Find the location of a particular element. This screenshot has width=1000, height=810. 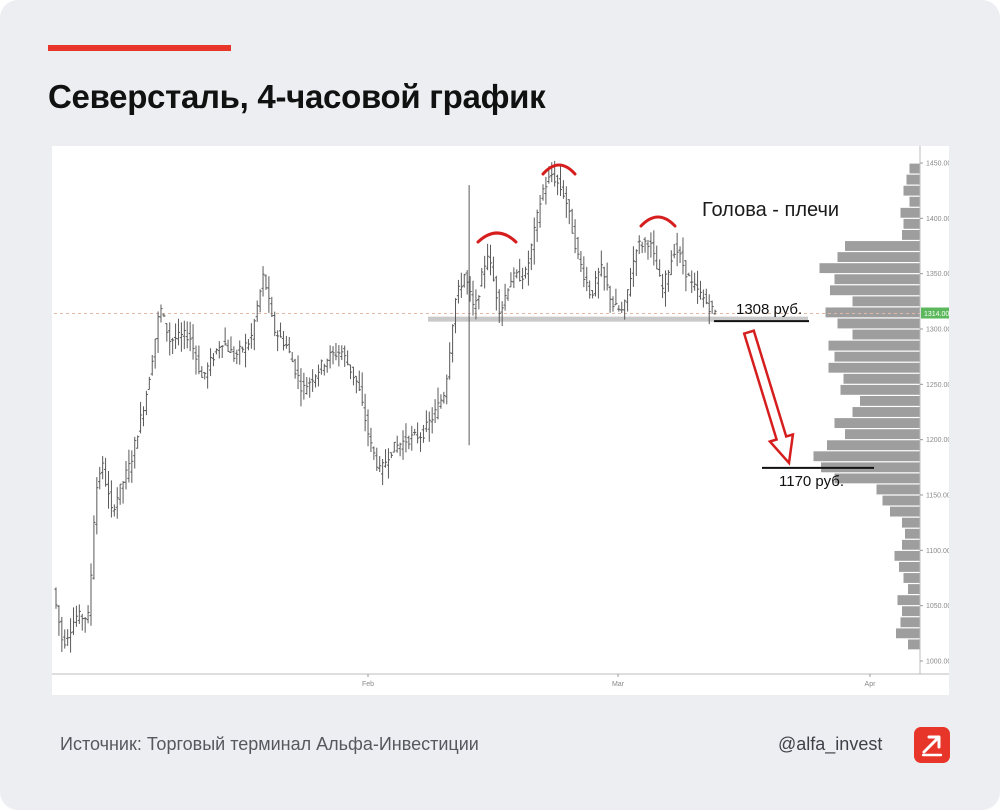

y-tick-label: 1250.00 is located at coordinates (937, 385).